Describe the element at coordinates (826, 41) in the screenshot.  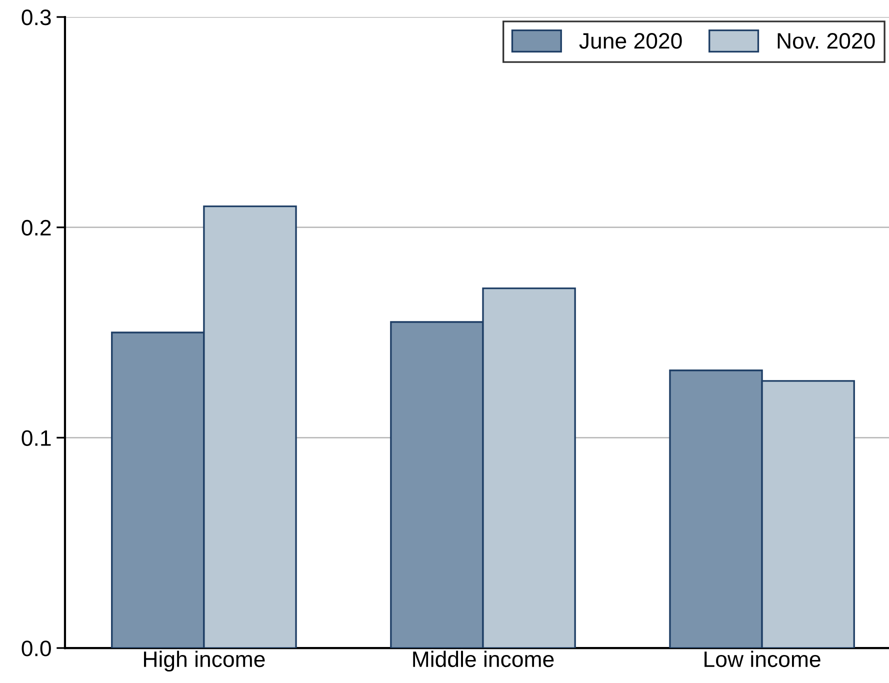
I see `legend-label: Nov. 2020` at that location.